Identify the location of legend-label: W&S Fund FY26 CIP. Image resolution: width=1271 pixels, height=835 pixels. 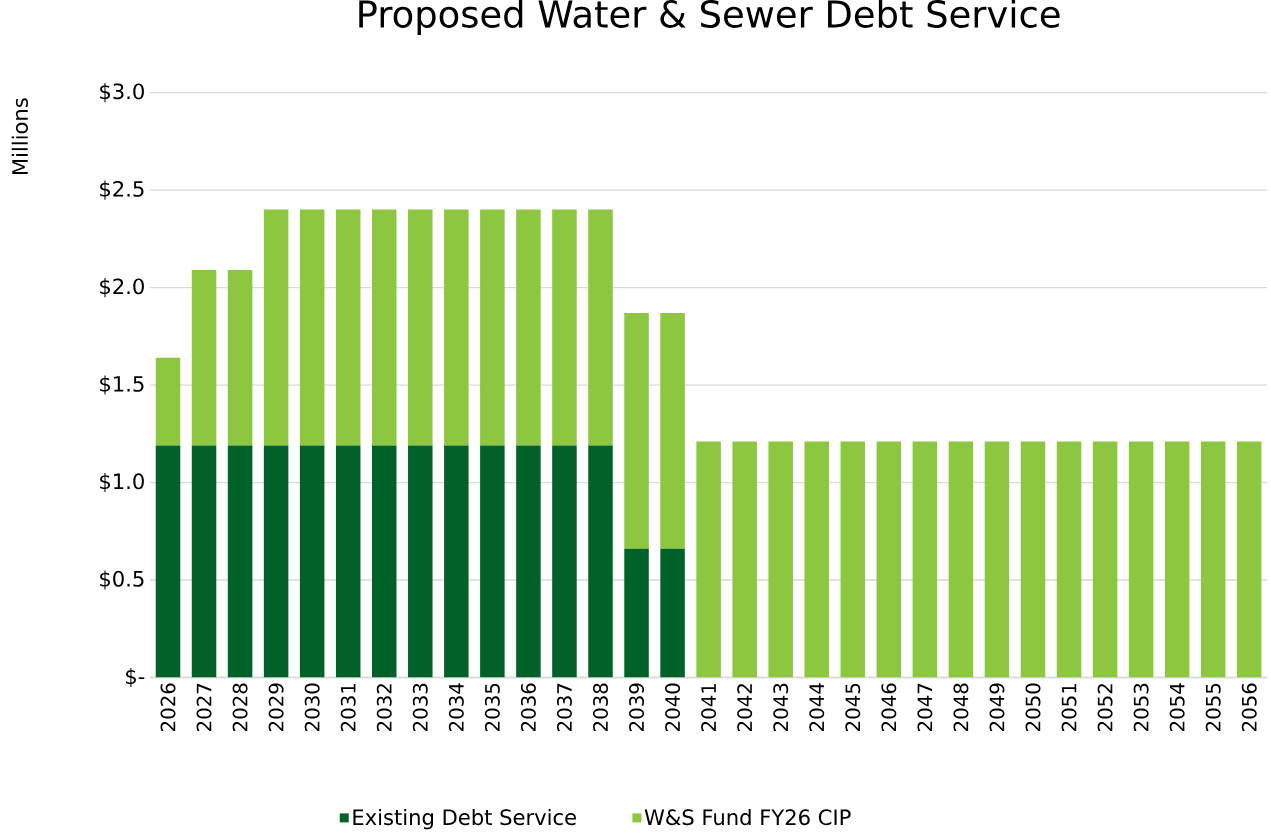
(747, 817).